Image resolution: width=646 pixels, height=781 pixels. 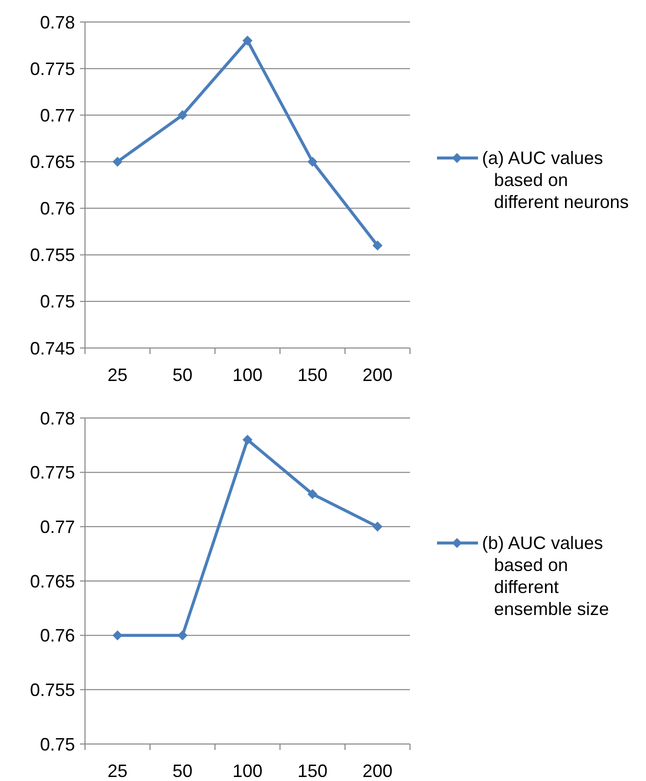 What do you see at coordinates (52, 348) in the screenshot?
I see `y-tick-label: 0.745` at bounding box center [52, 348].